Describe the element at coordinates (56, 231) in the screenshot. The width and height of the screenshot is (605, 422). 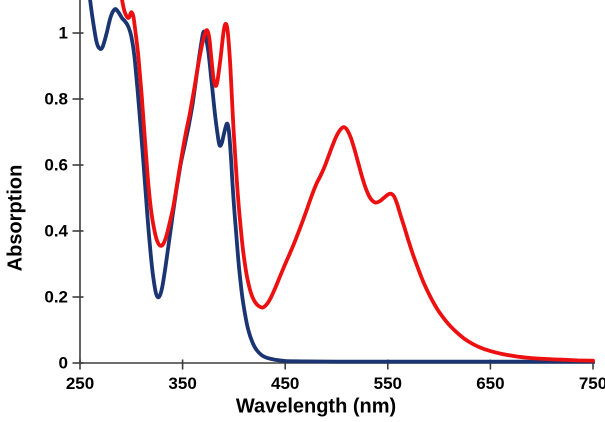
I see `y-tick-label: 0.4` at that location.